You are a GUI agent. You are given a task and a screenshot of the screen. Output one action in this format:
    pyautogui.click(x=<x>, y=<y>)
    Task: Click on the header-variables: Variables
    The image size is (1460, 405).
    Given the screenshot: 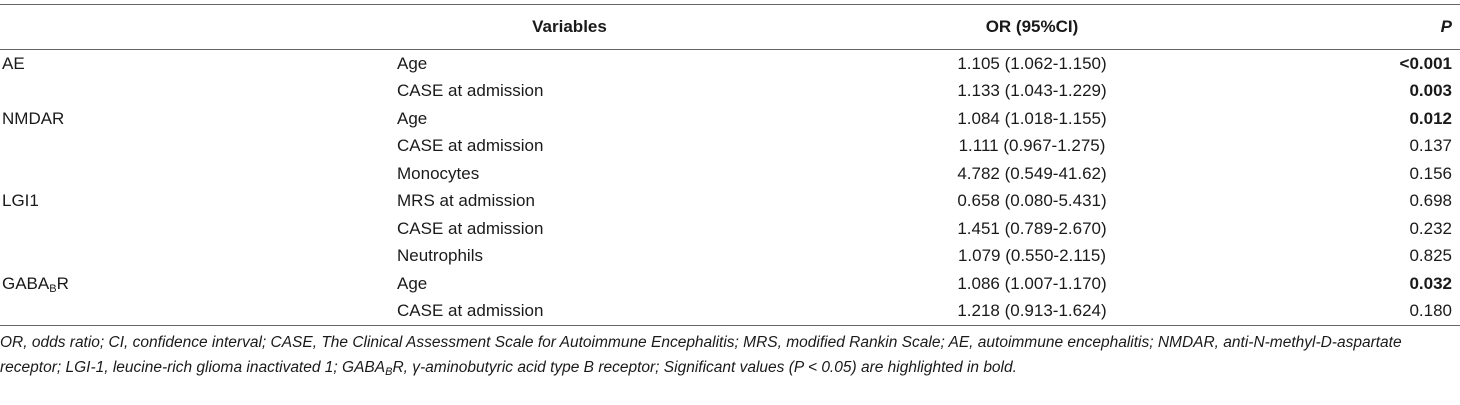 What is the action you would take?
    pyautogui.click(x=599, y=27)
    